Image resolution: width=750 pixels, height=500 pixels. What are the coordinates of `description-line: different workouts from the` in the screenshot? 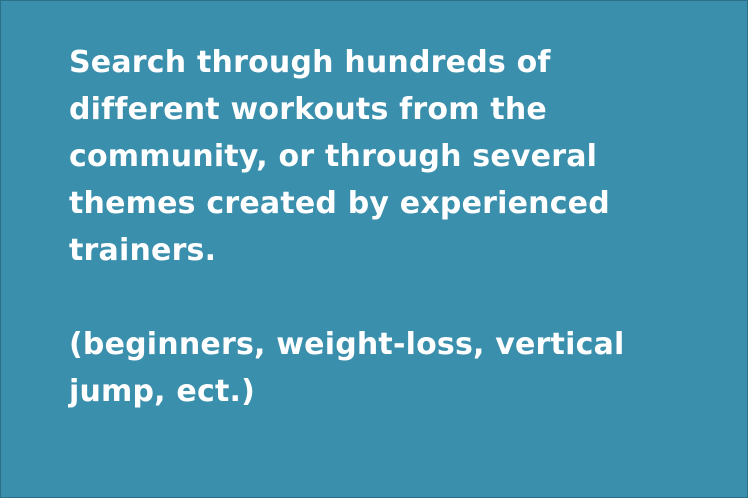 It's located at (308, 109).